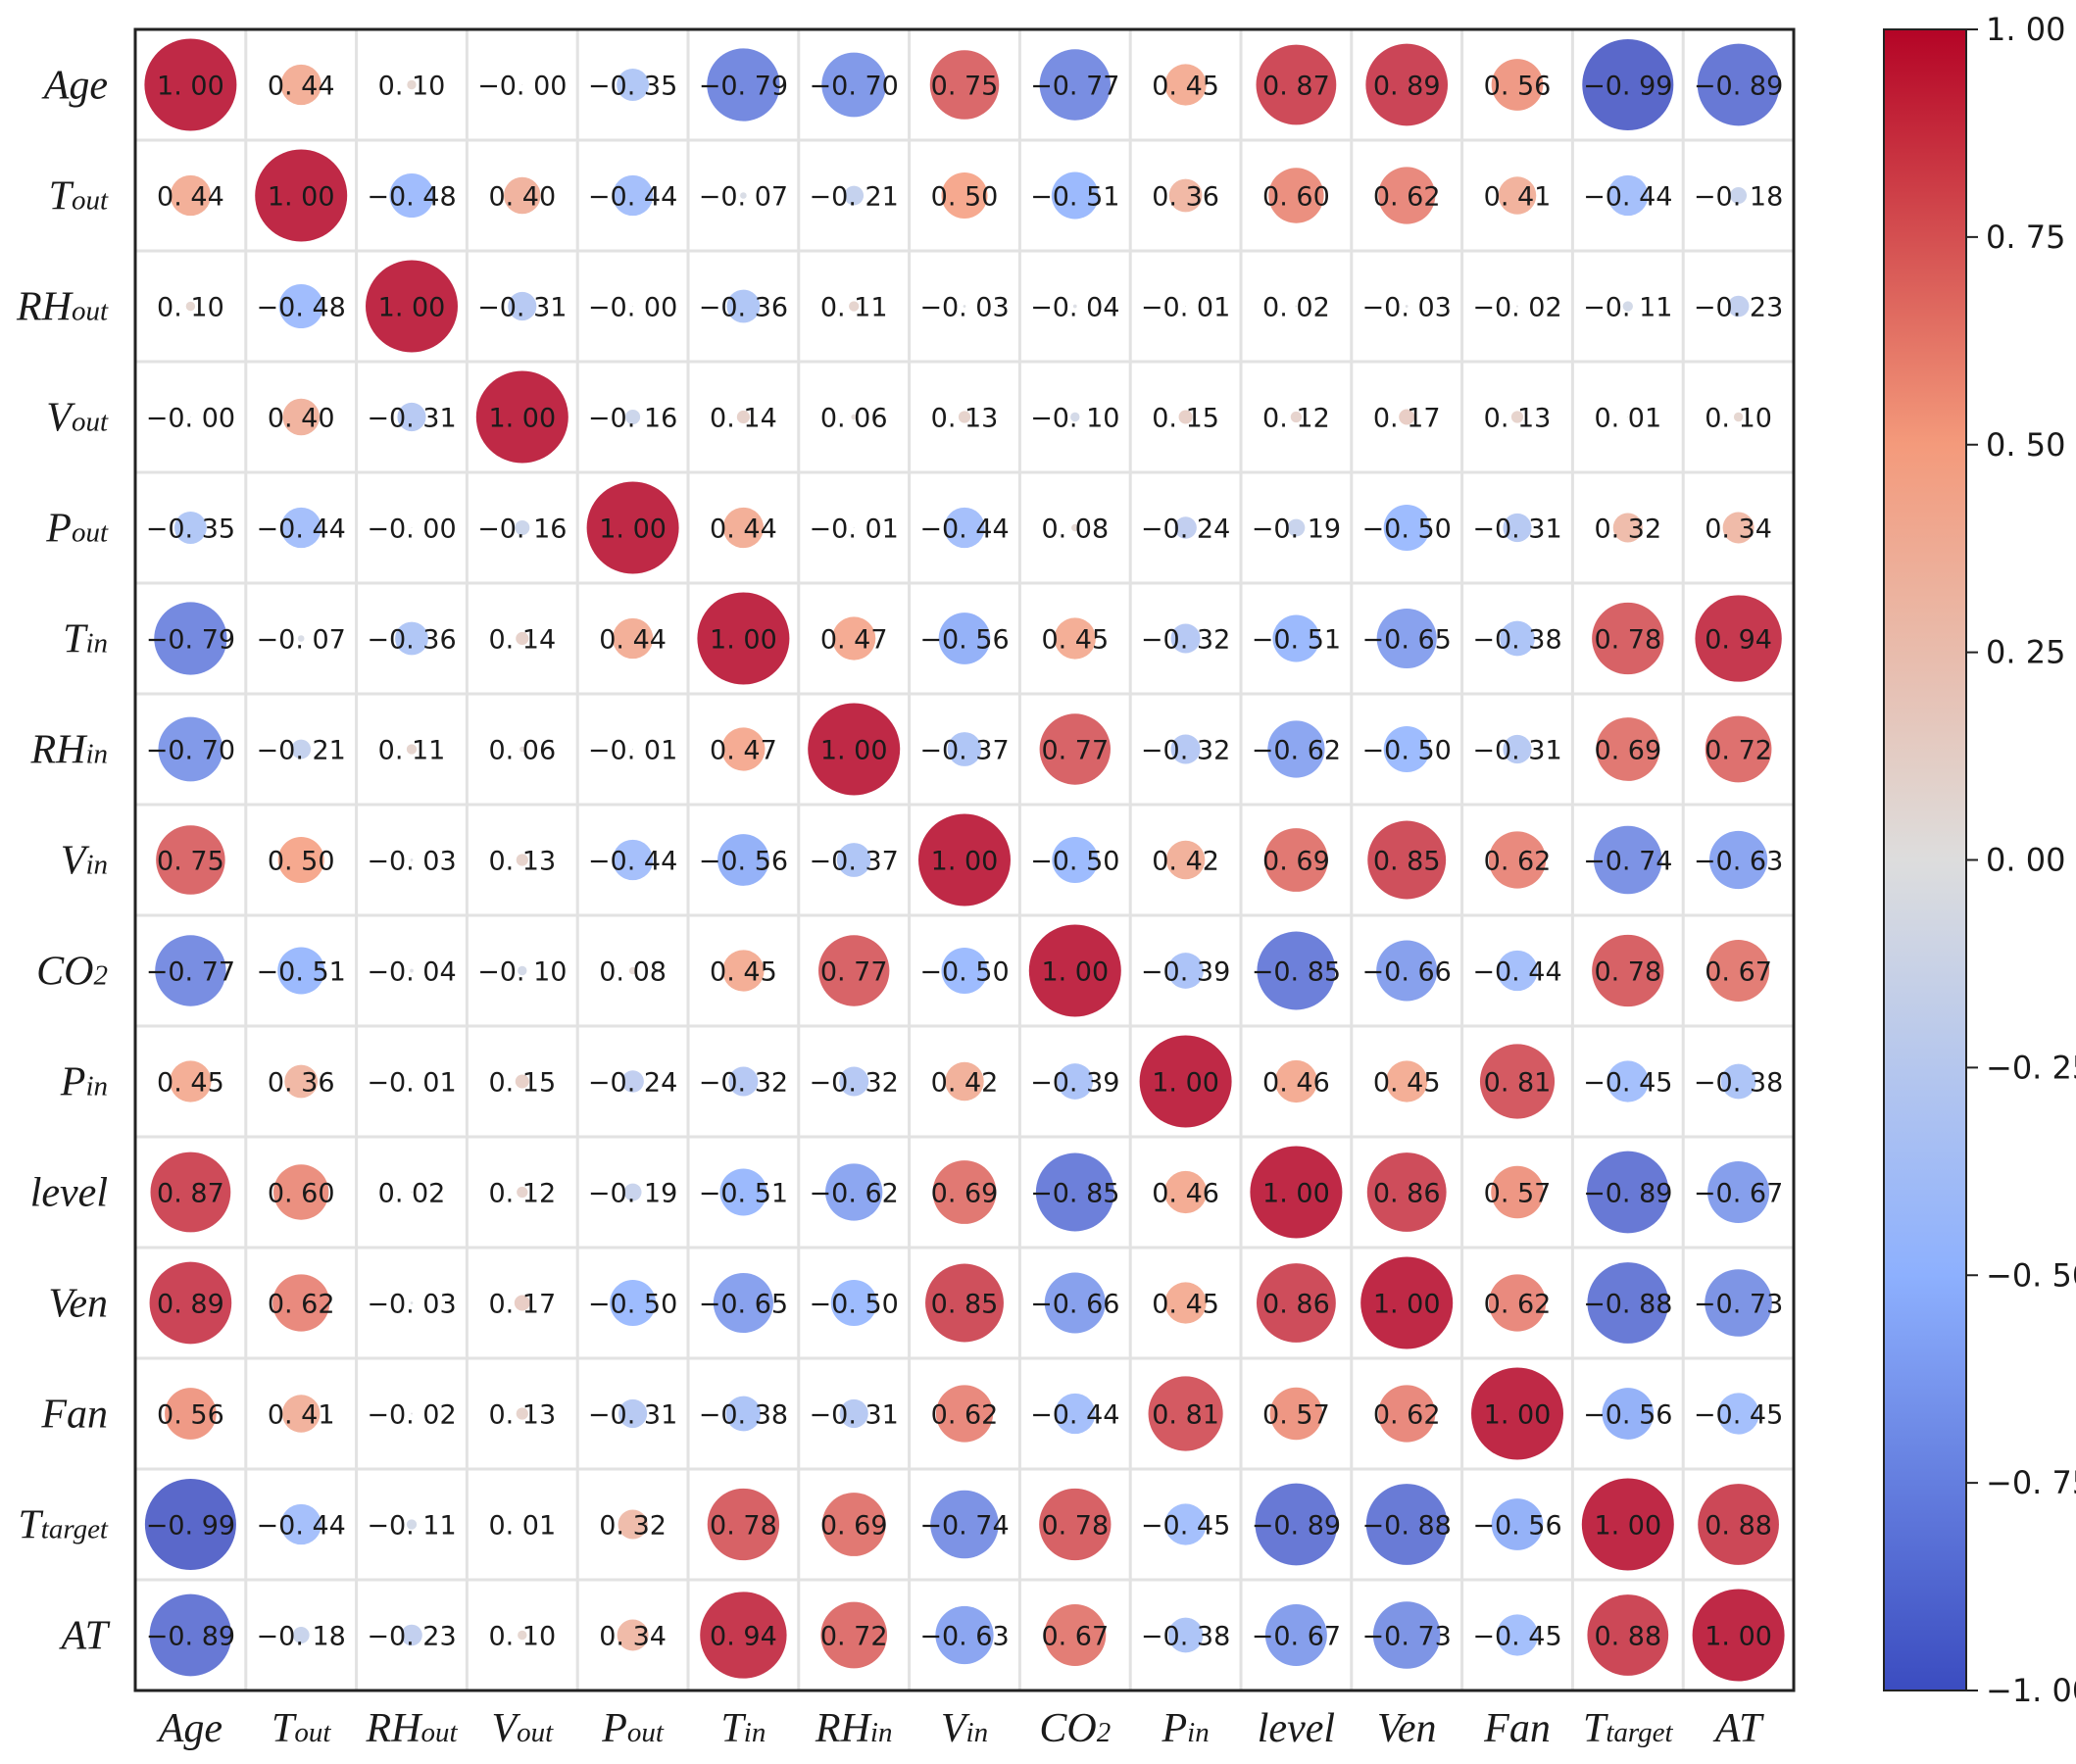  What do you see at coordinates (1186, 529) in the screenshot?
I see `cell-value-label: −0. 24` at bounding box center [1186, 529].